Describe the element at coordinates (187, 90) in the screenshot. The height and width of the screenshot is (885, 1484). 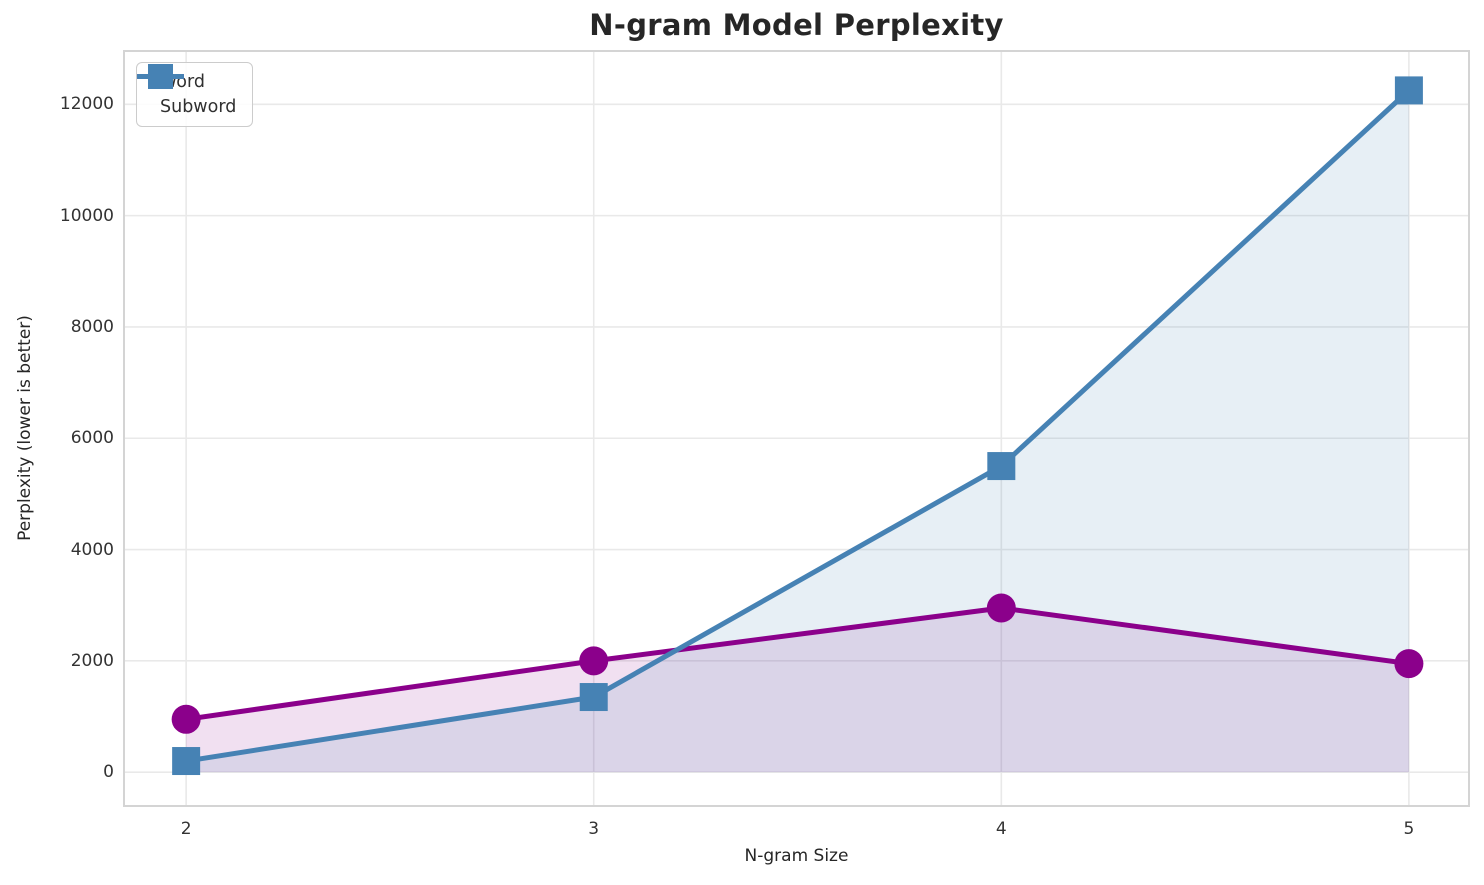
I see `legend-item-subword: Subword` at that location.